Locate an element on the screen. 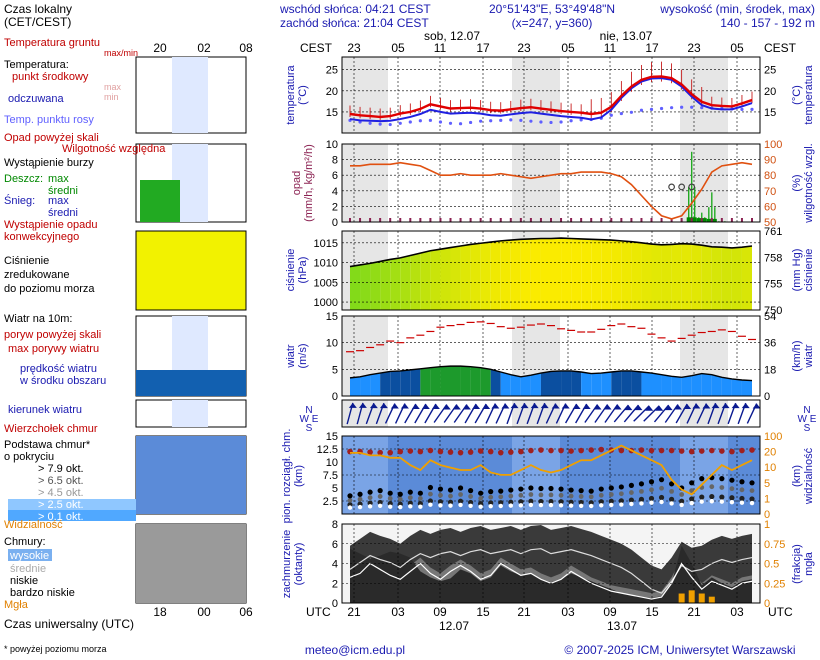 The image size is (820, 660). legend-okt-45: > 4.5 okt. is located at coordinates (61, 493).